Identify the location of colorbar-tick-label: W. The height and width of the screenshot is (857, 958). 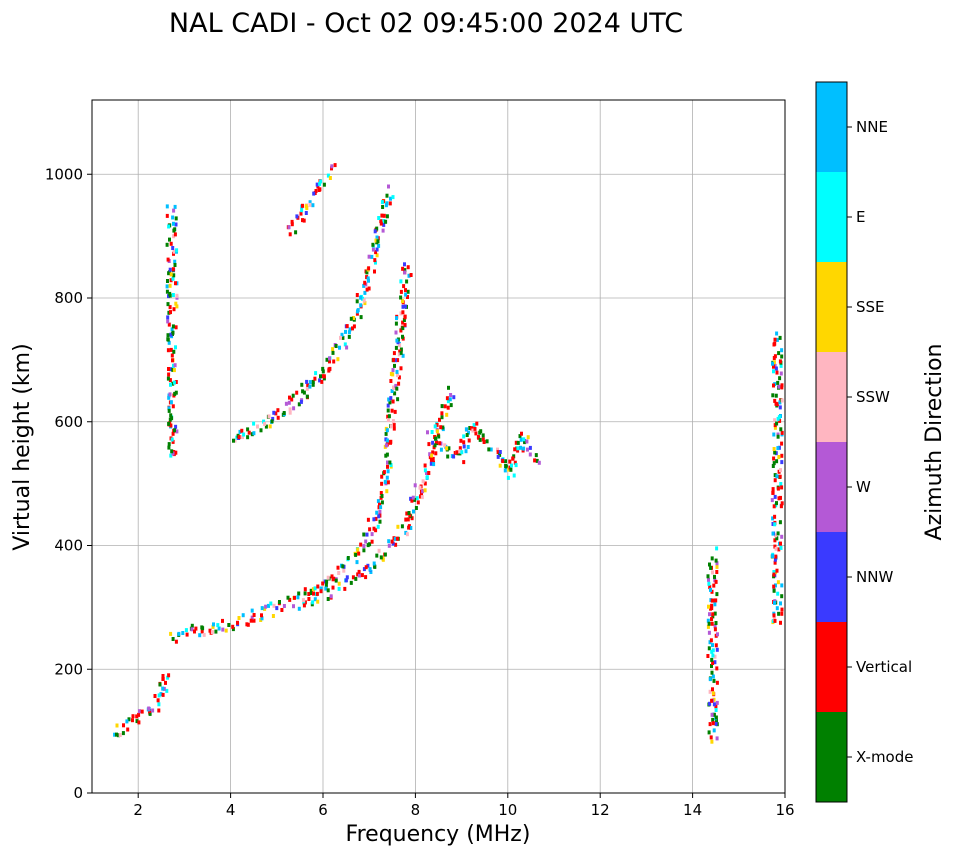
(863, 487).